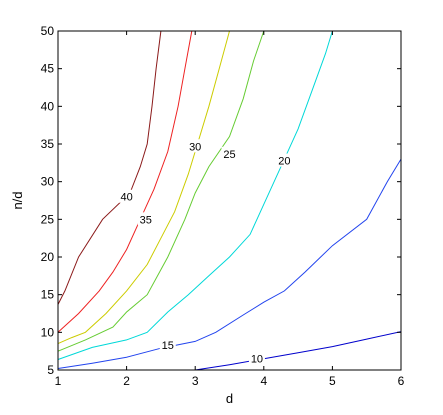 The image size is (443, 415). I want to click on y-tick-label: 15, so click(48, 295).